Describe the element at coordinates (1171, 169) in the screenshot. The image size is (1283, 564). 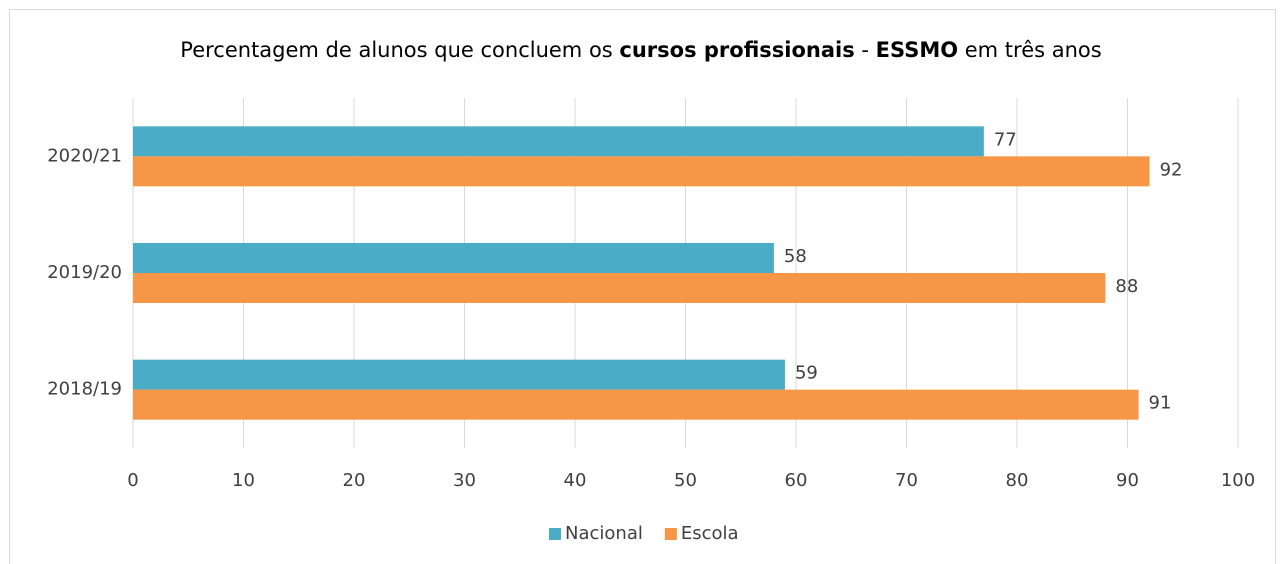
I see `data-label: 92` at that location.